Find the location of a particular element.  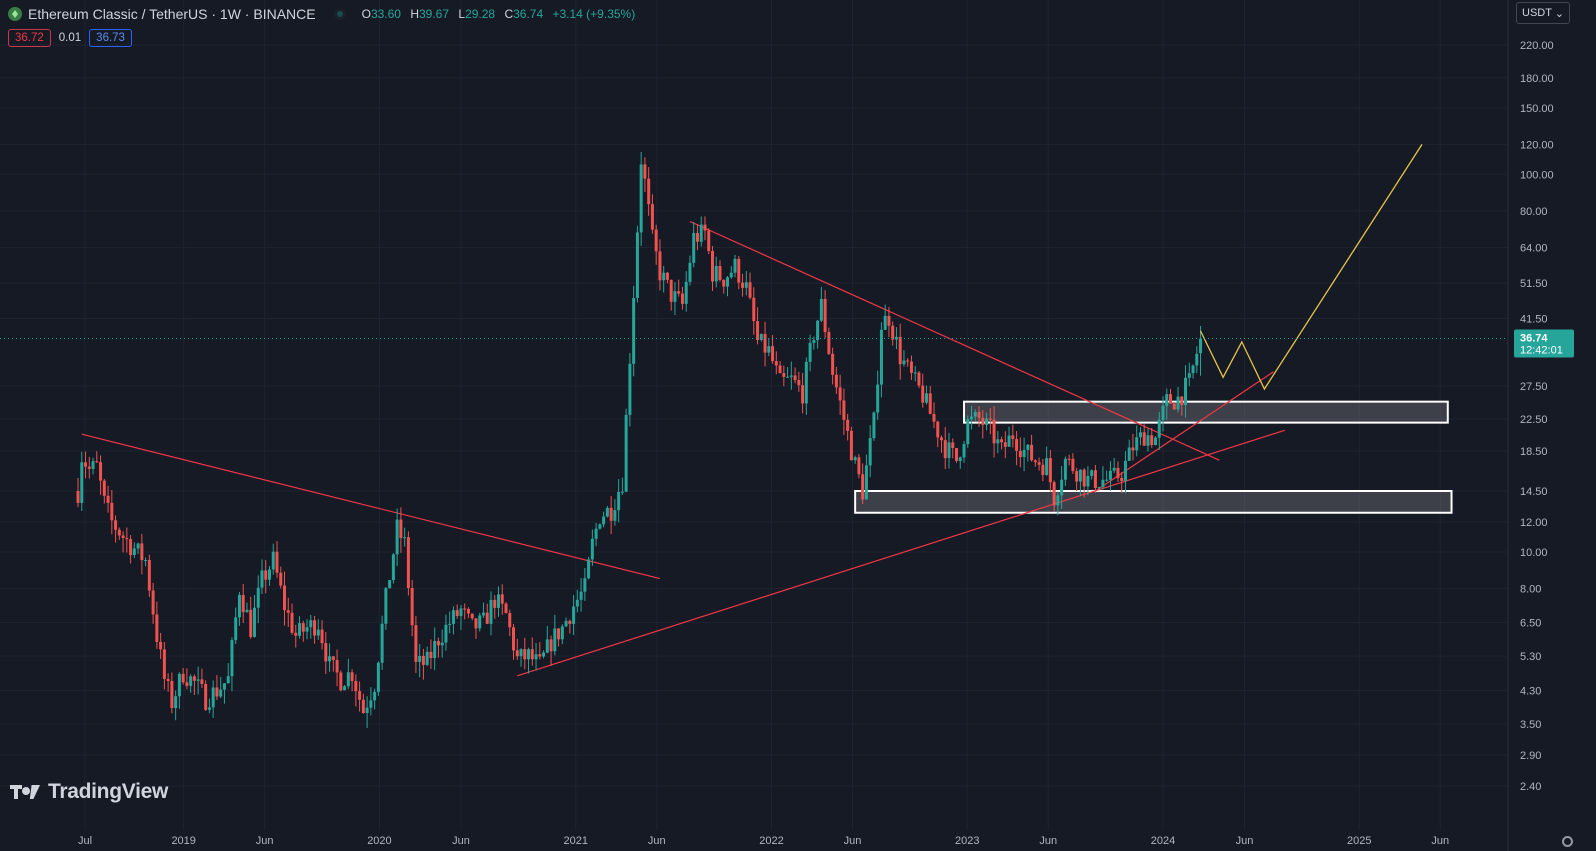

y-tick-label: 18.50 is located at coordinates (1534, 452).